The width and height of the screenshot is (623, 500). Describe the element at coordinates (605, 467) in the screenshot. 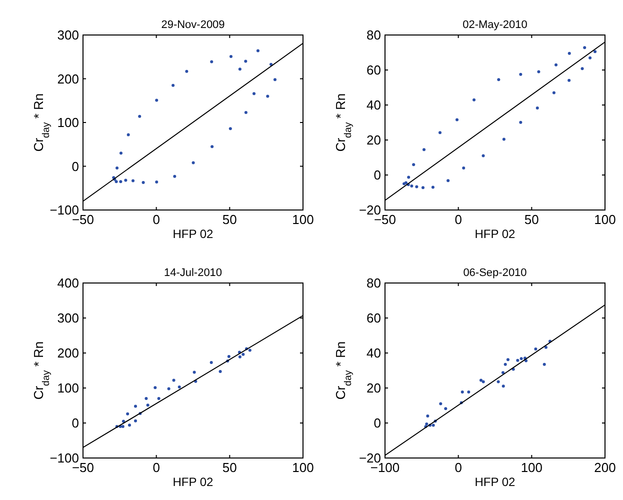

I see `x-tick-label: 200` at that location.